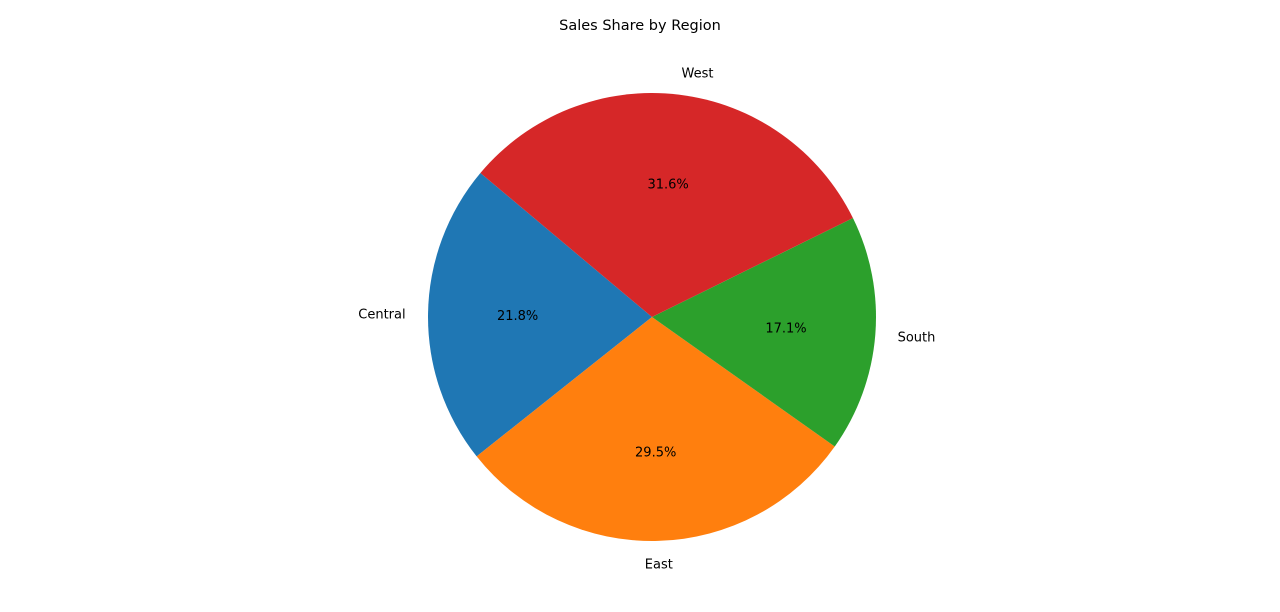 The width and height of the screenshot is (1280, 612). I want to click on slice-label-west: West, so click(698, 73).